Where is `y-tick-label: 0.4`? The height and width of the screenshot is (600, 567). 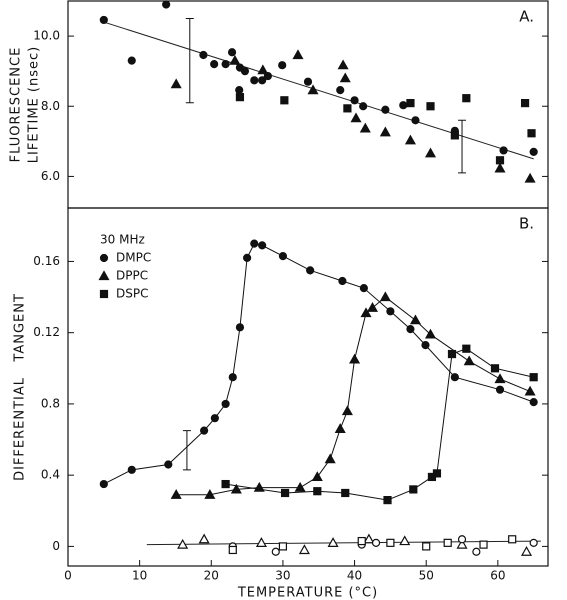
y-tick-label: 0.4 is located at coordinates (50, 475).